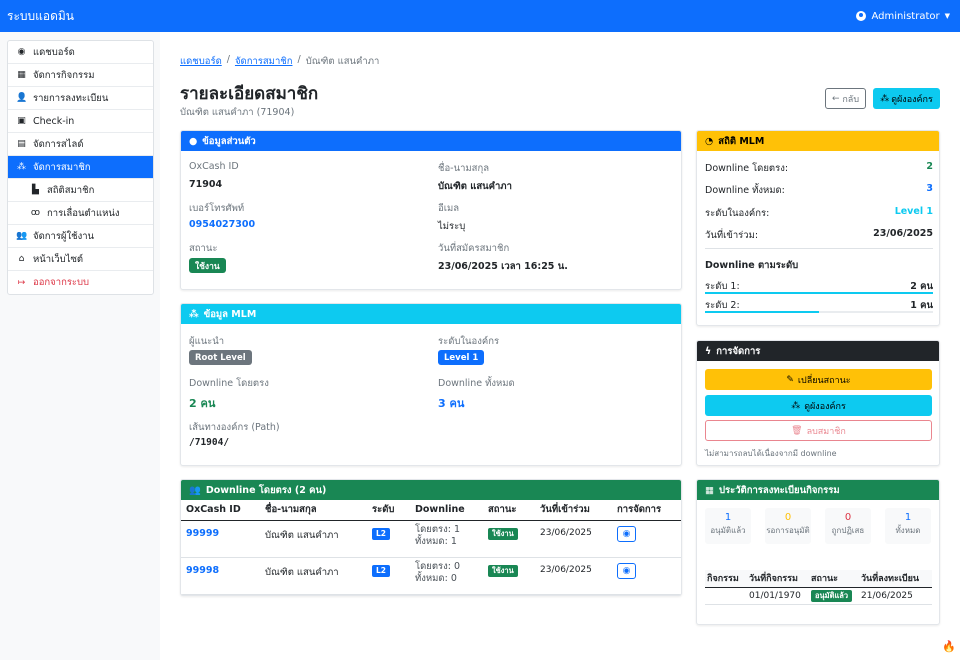 The width and height of the screenshot is (960, 660). Describe the element at coordinates (929, 188) in the screenshot. I see `stat-value: 3` at that location.